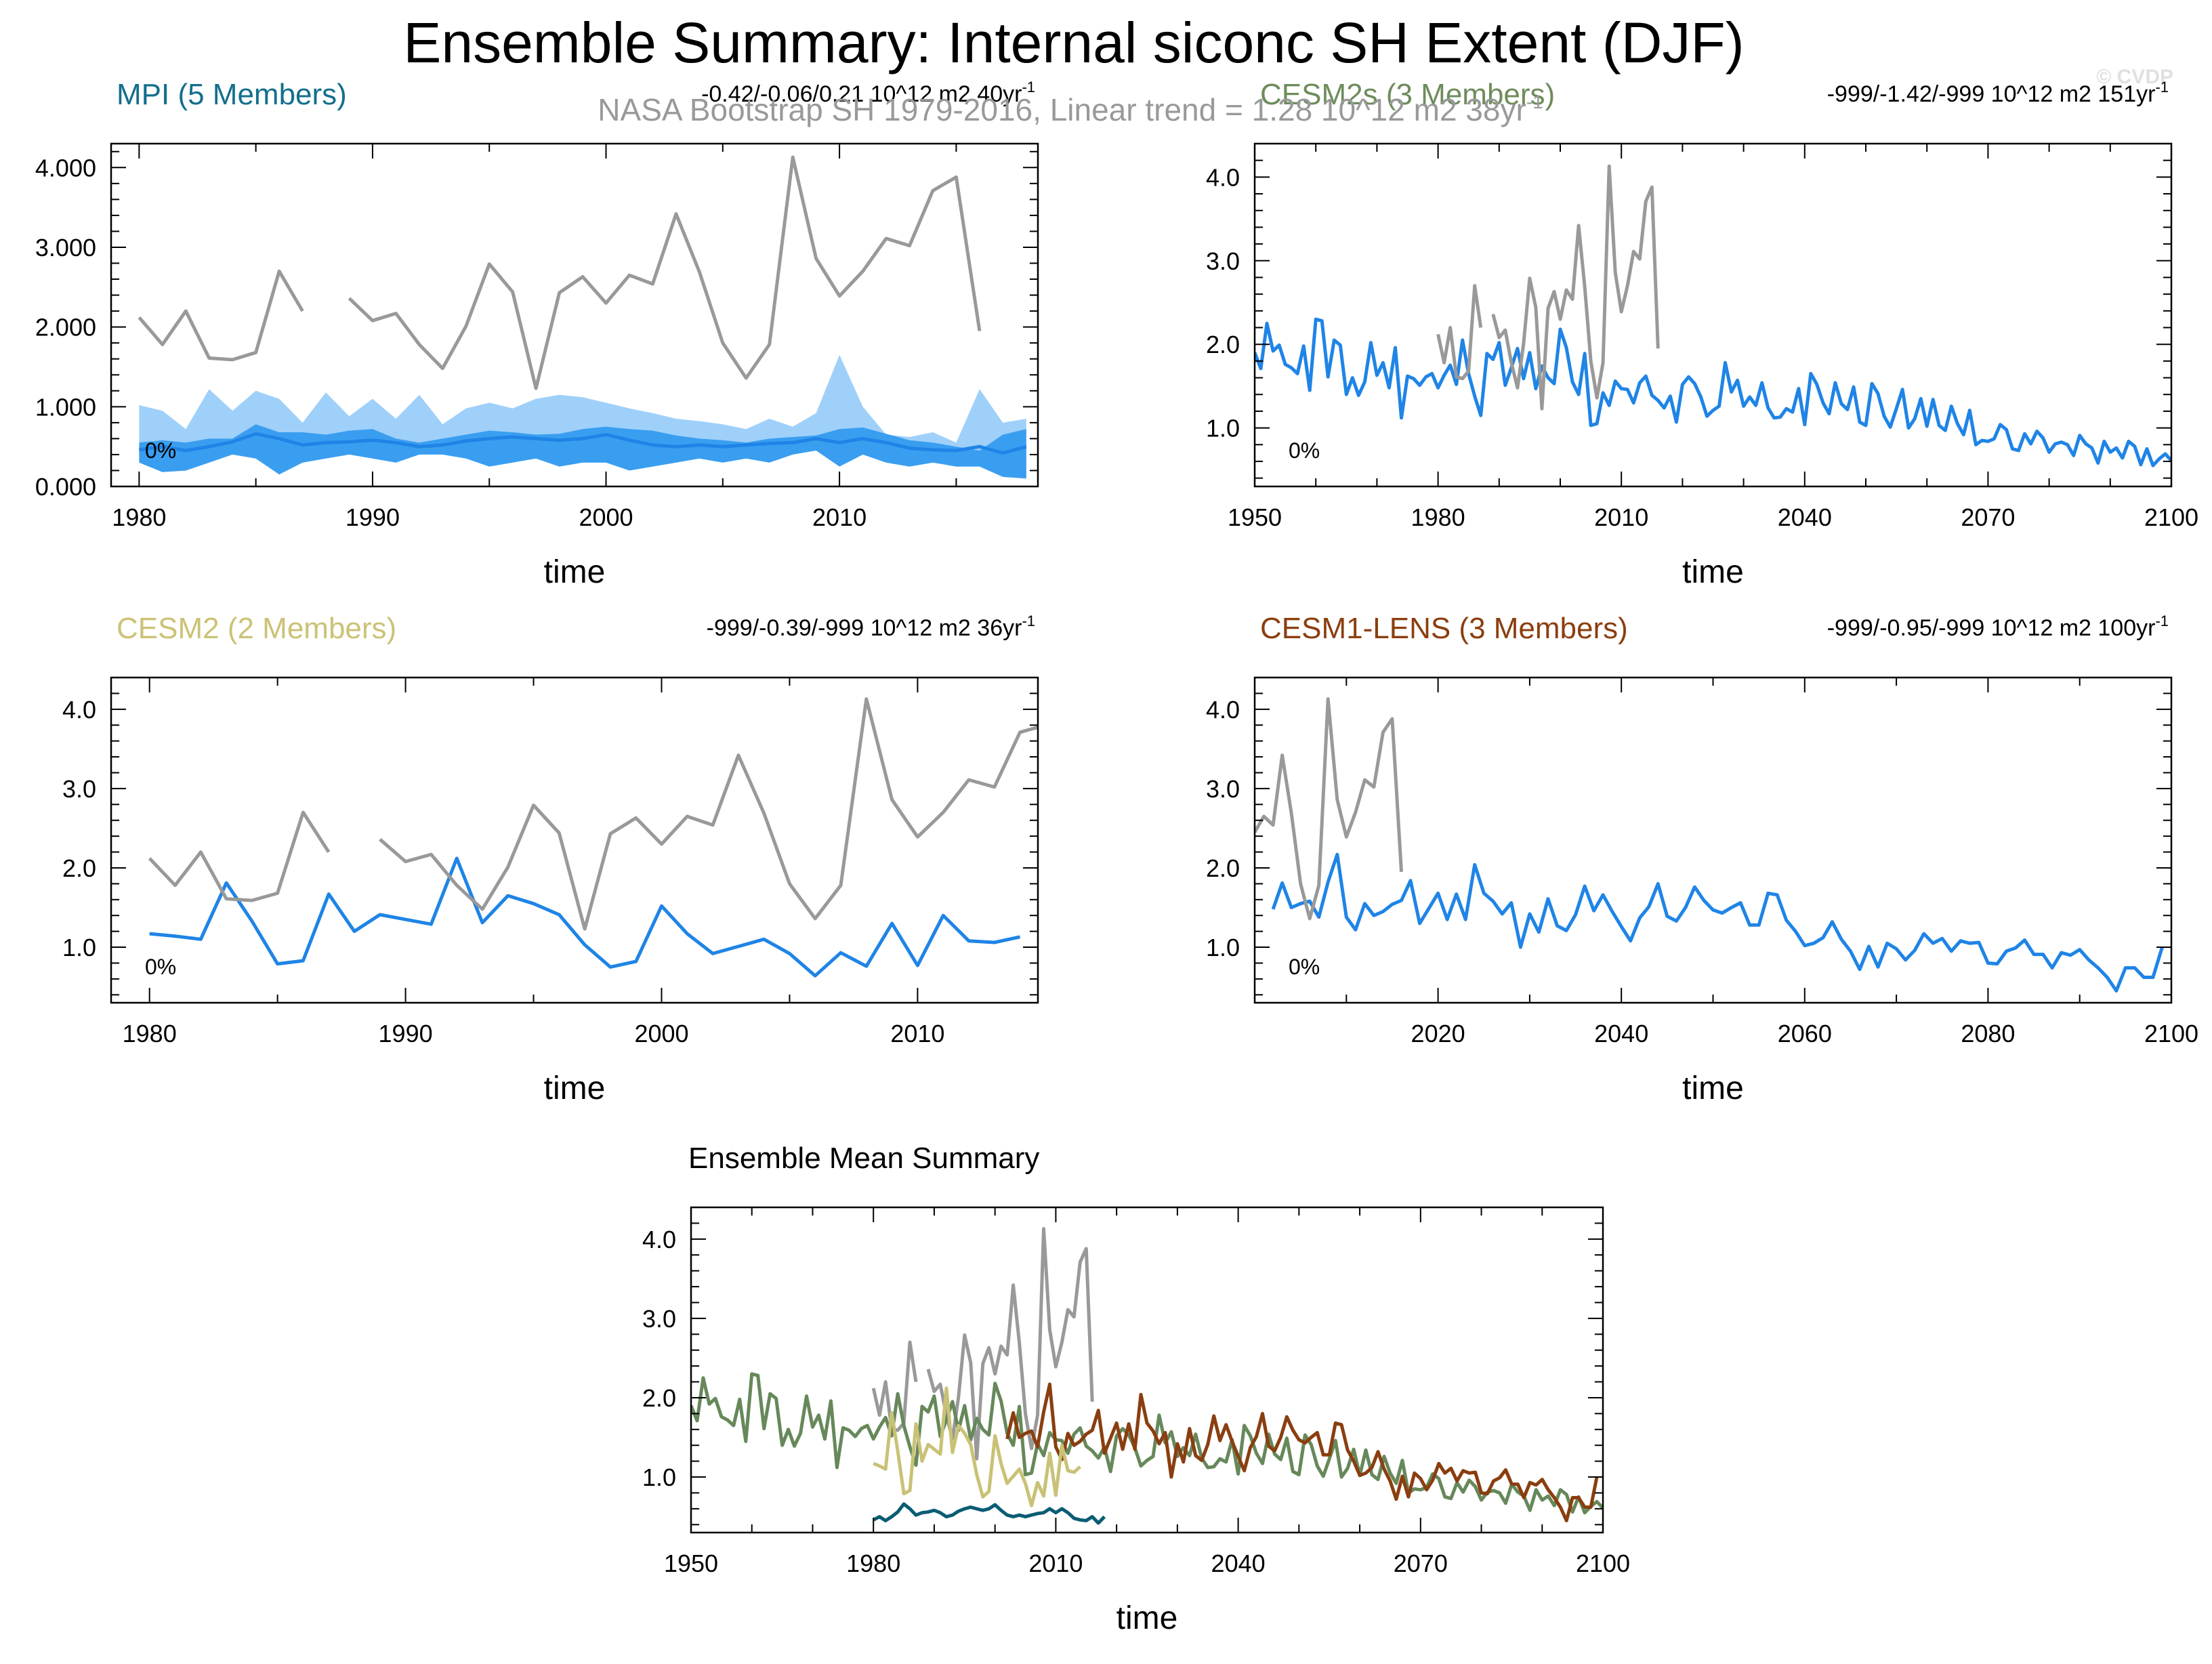  Describe the element at coordinates (65, 487) in the screenshot. I see `y-tick-label: 0.000` at that location.